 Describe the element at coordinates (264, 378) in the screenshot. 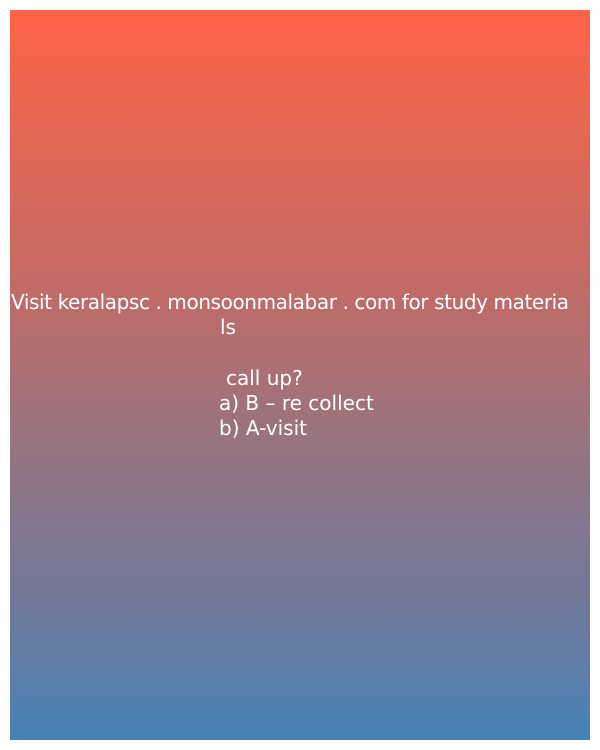

I see `question-text: call up?` at that location.